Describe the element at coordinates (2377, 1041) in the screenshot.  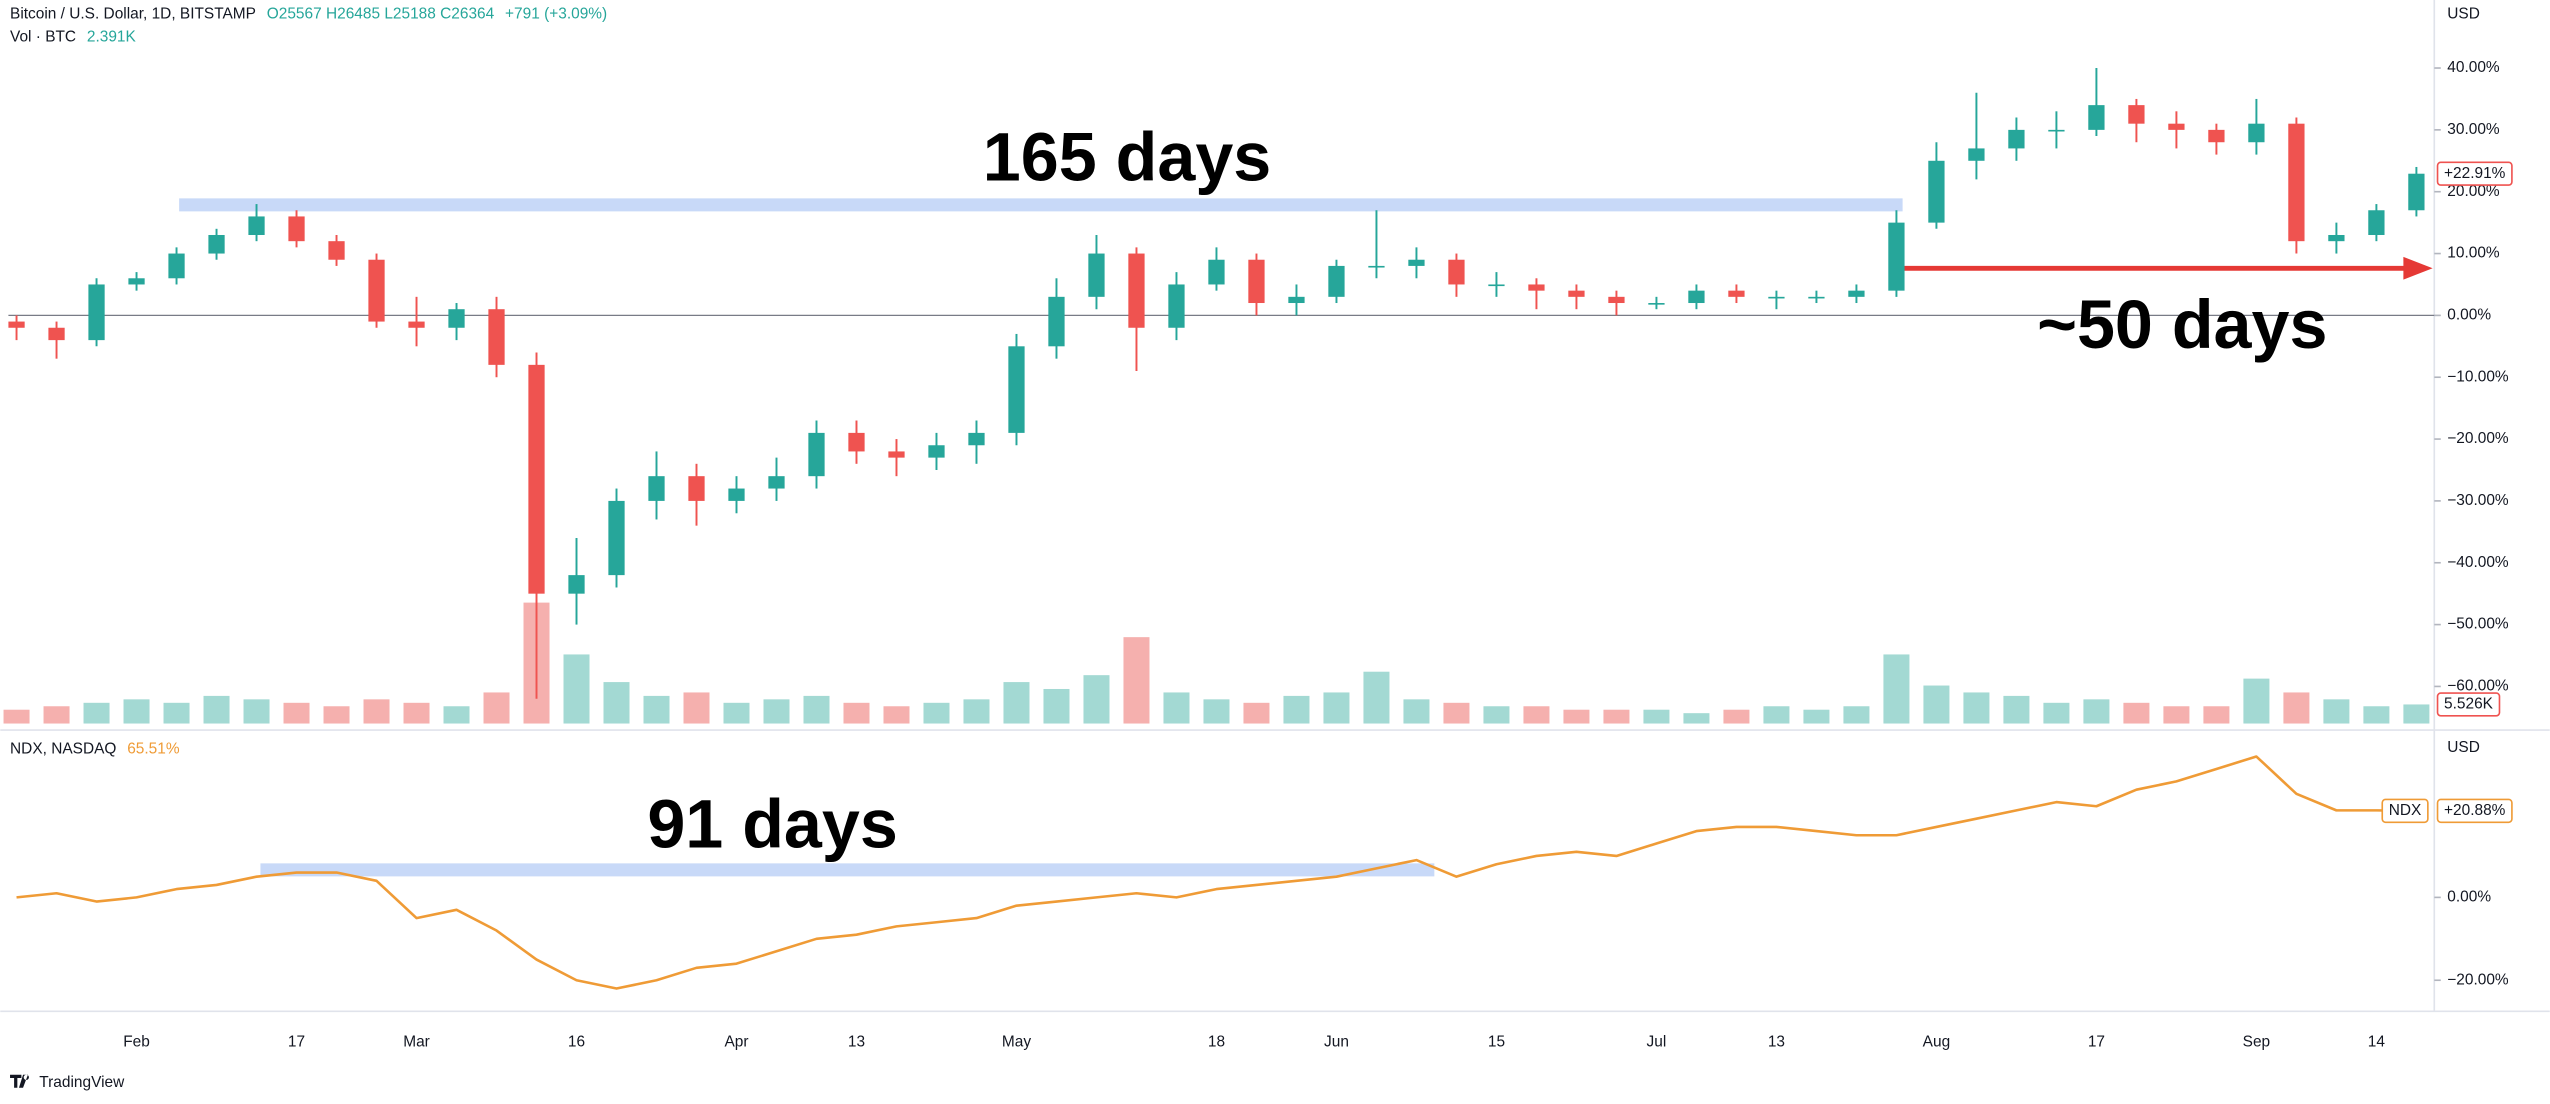
I see `x-tick-label: 14` at that location.